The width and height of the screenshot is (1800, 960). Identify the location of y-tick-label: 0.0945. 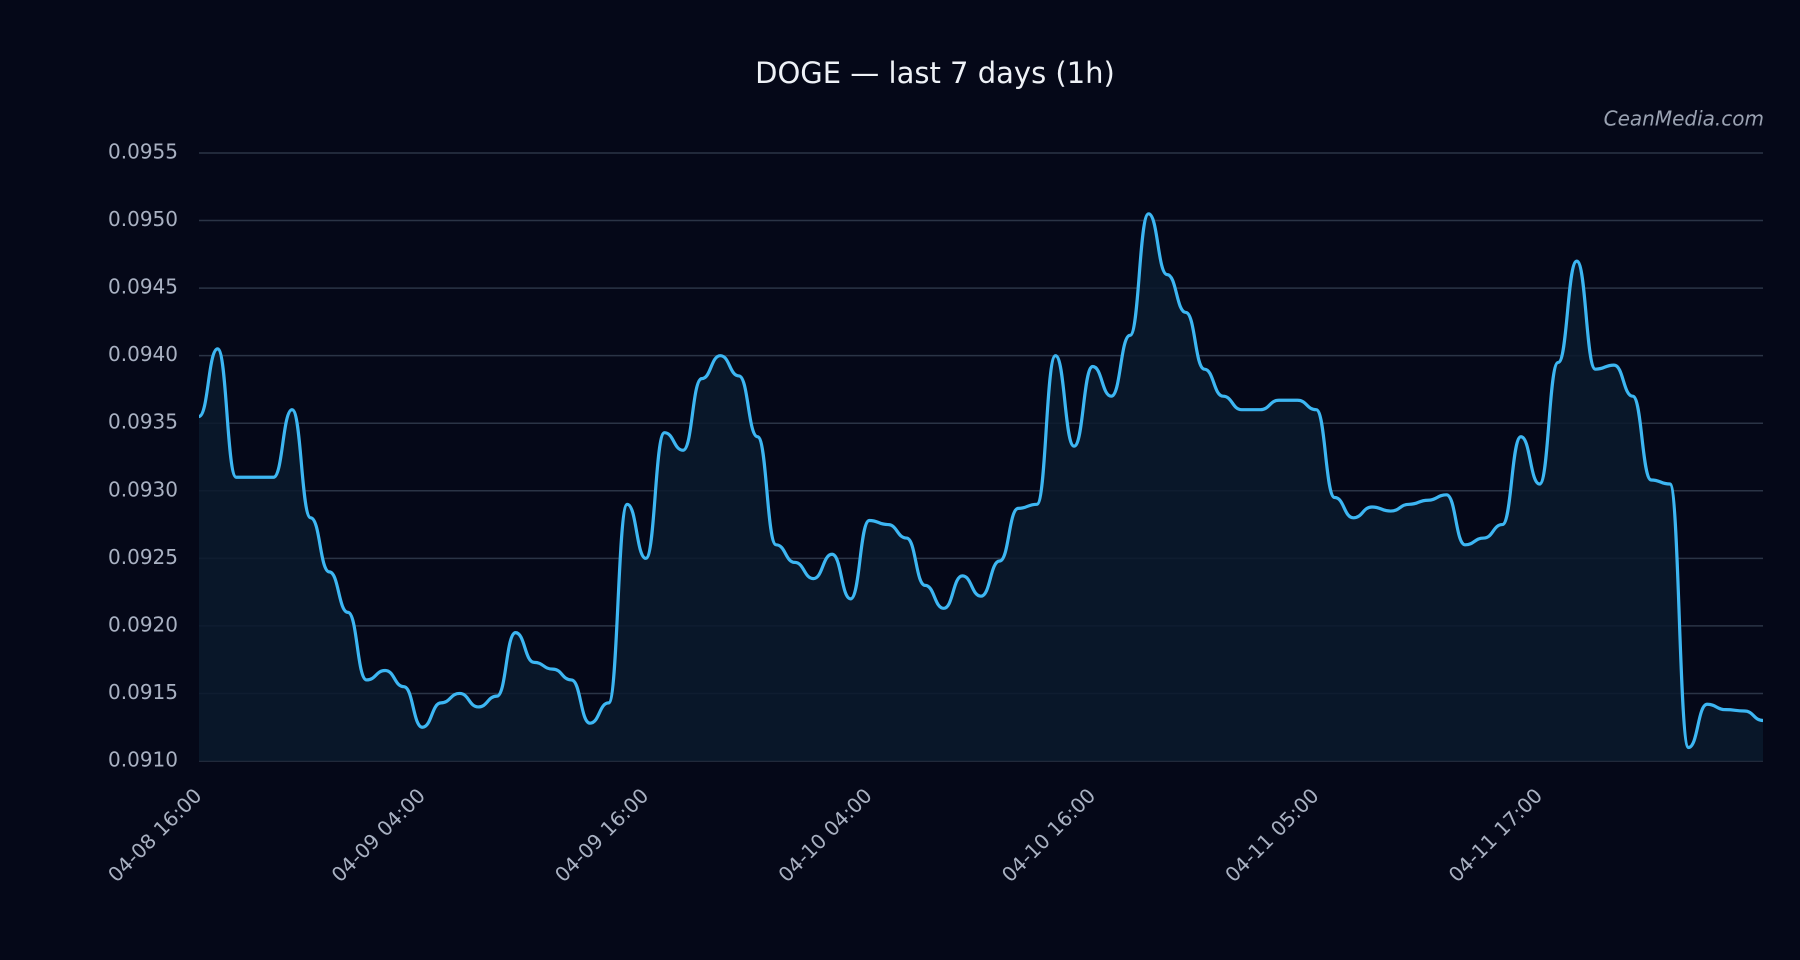
(143, 287).